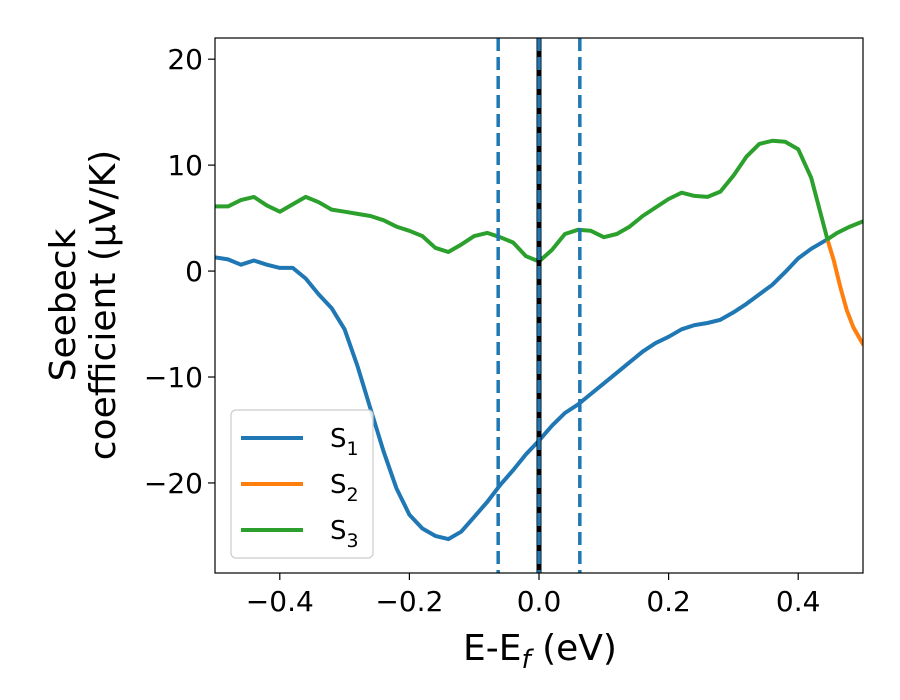 The height and width of the screenshot is (700, 900). What do you see at coordinates (798, 601) in the screenshot?
I see `x-tick-label: 0.4` at bounding box center [798, 601].